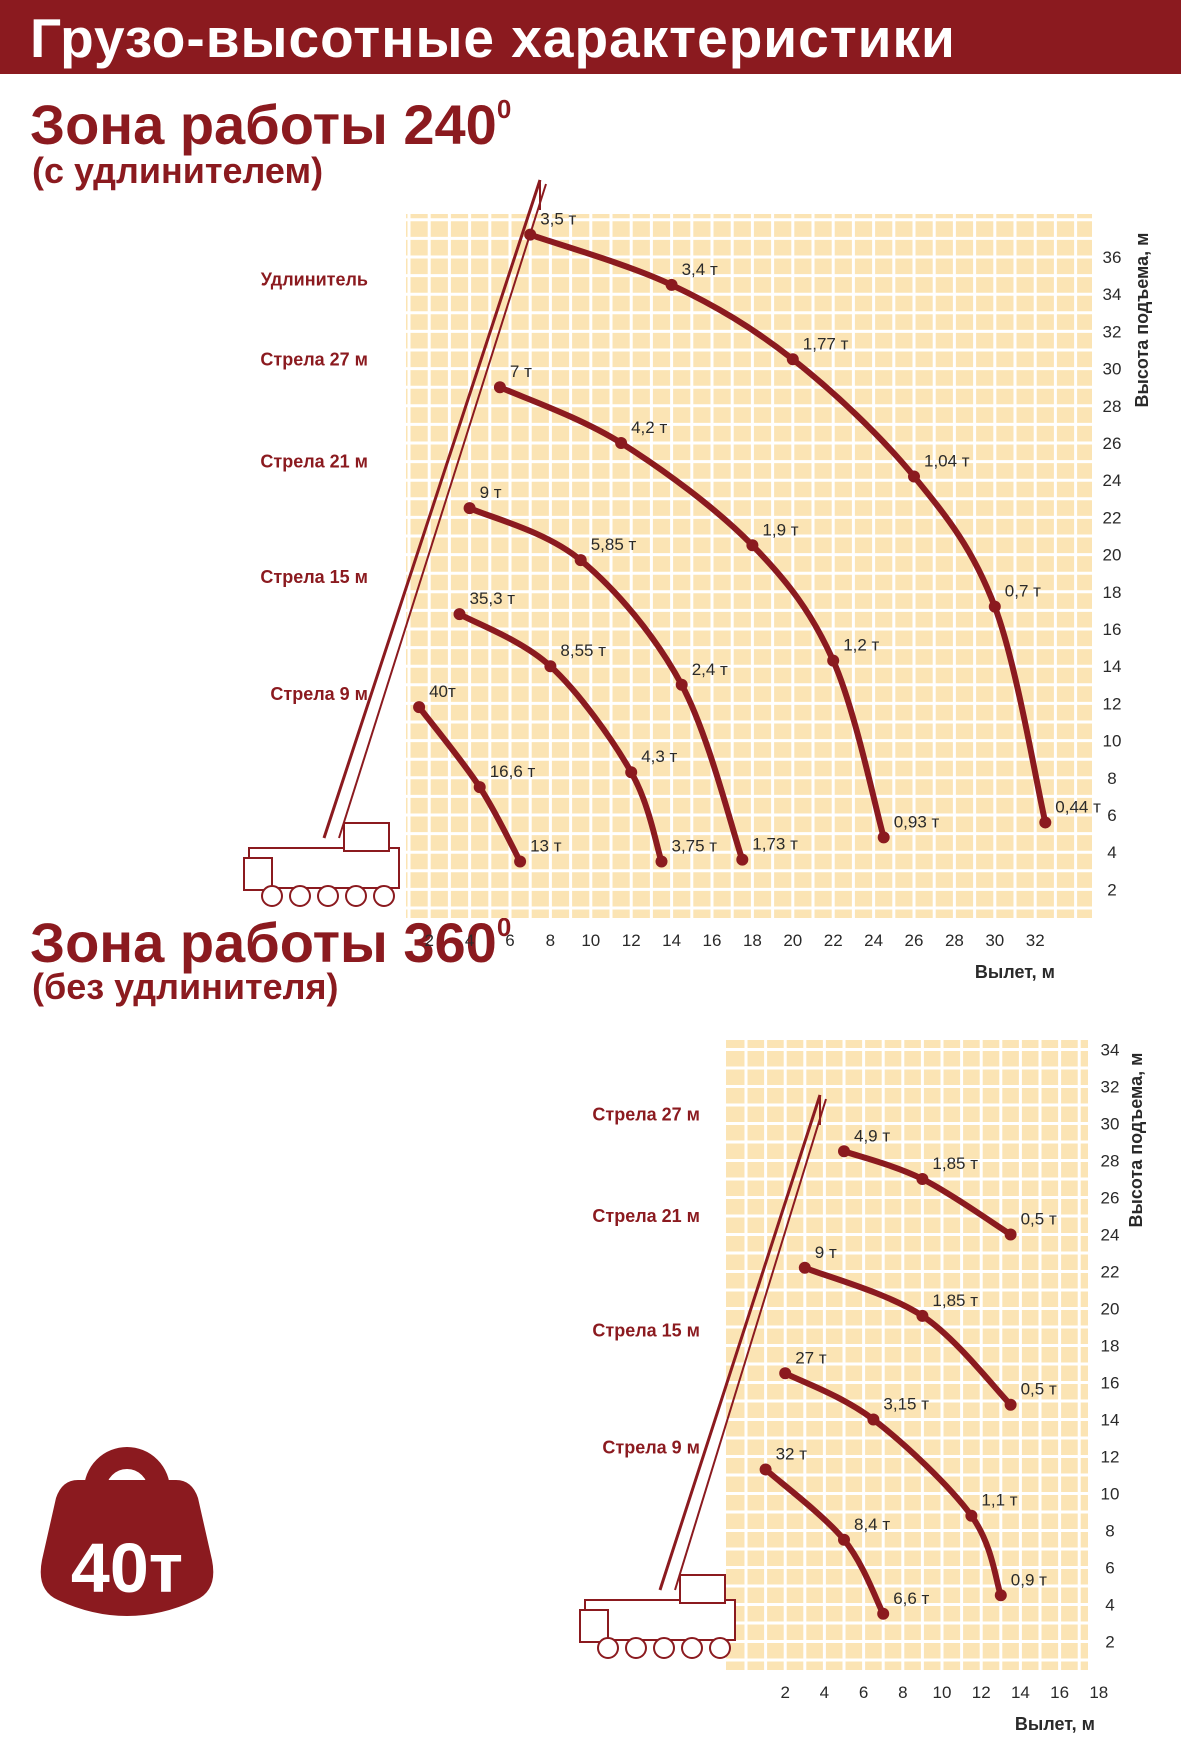 This screenshot has width=1181, height=1764. I want to click on weight-body, so click(127, 1548).